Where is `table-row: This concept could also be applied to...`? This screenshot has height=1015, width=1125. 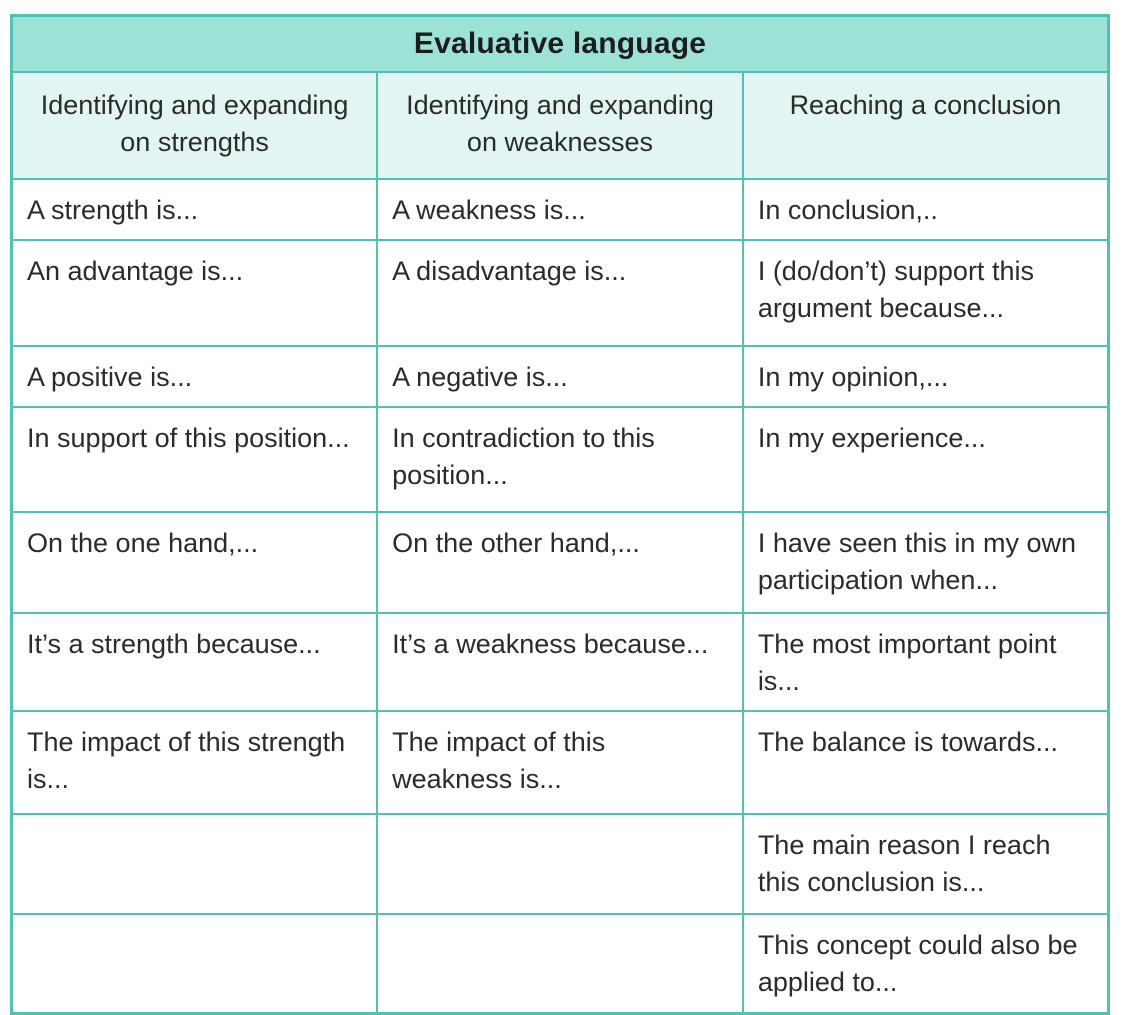 table-row: This concept could also be applied to... is located at coordinates (560, 963).